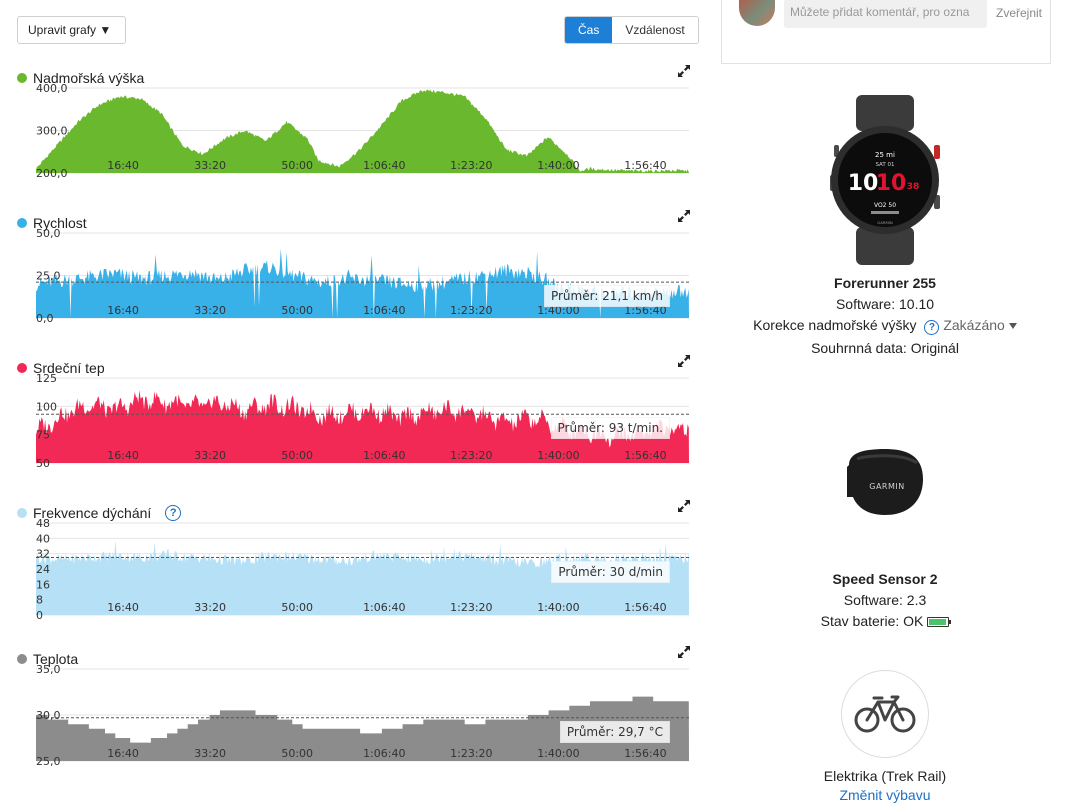 The height and width of the screenshot is (803, 1066). Describe the element at coordinates (885, 205) in the screenshot. I see `watch-face-vo2: VO2 50` at that location.